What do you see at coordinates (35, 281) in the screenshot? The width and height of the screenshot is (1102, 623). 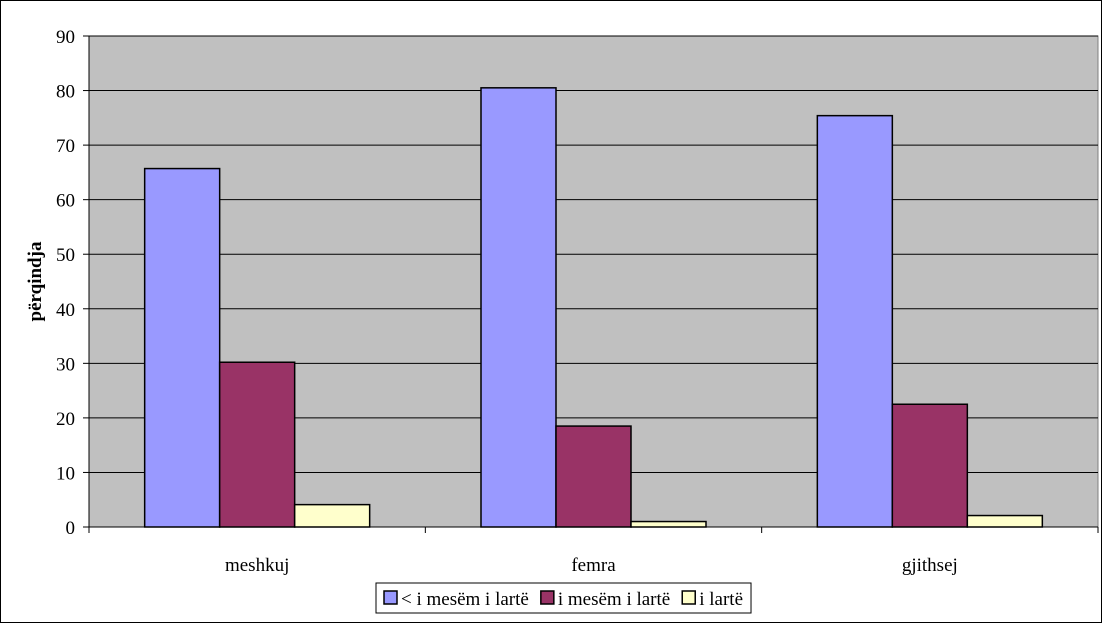 I see `y-axis-title: përqindja` at bounding box center [35, 281].